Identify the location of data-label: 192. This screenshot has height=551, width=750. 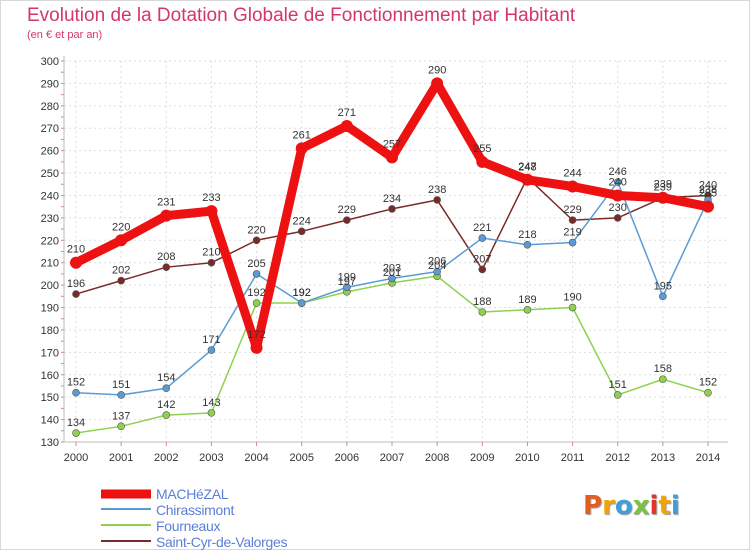
(302, 293).